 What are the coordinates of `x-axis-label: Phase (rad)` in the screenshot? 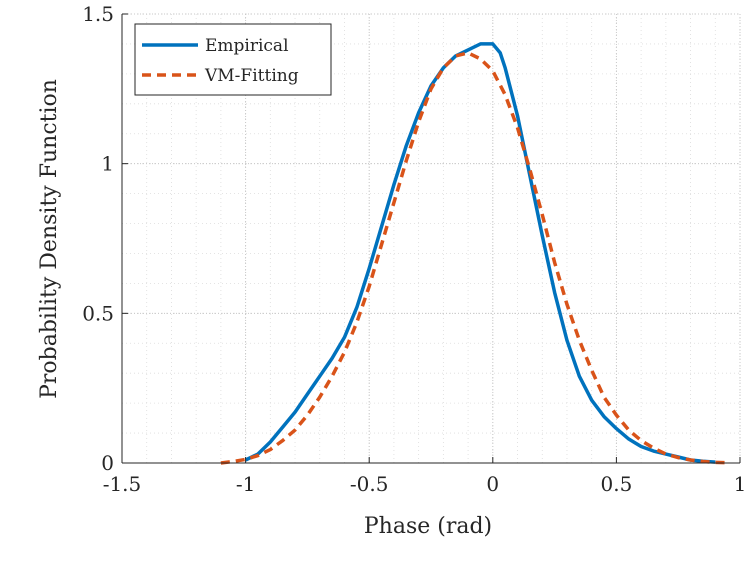 It's located at (428, 526).